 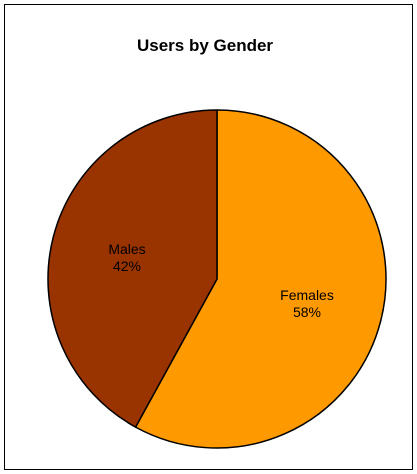 I want to click on slice-label-females: Females, so click(x=307, y=295).